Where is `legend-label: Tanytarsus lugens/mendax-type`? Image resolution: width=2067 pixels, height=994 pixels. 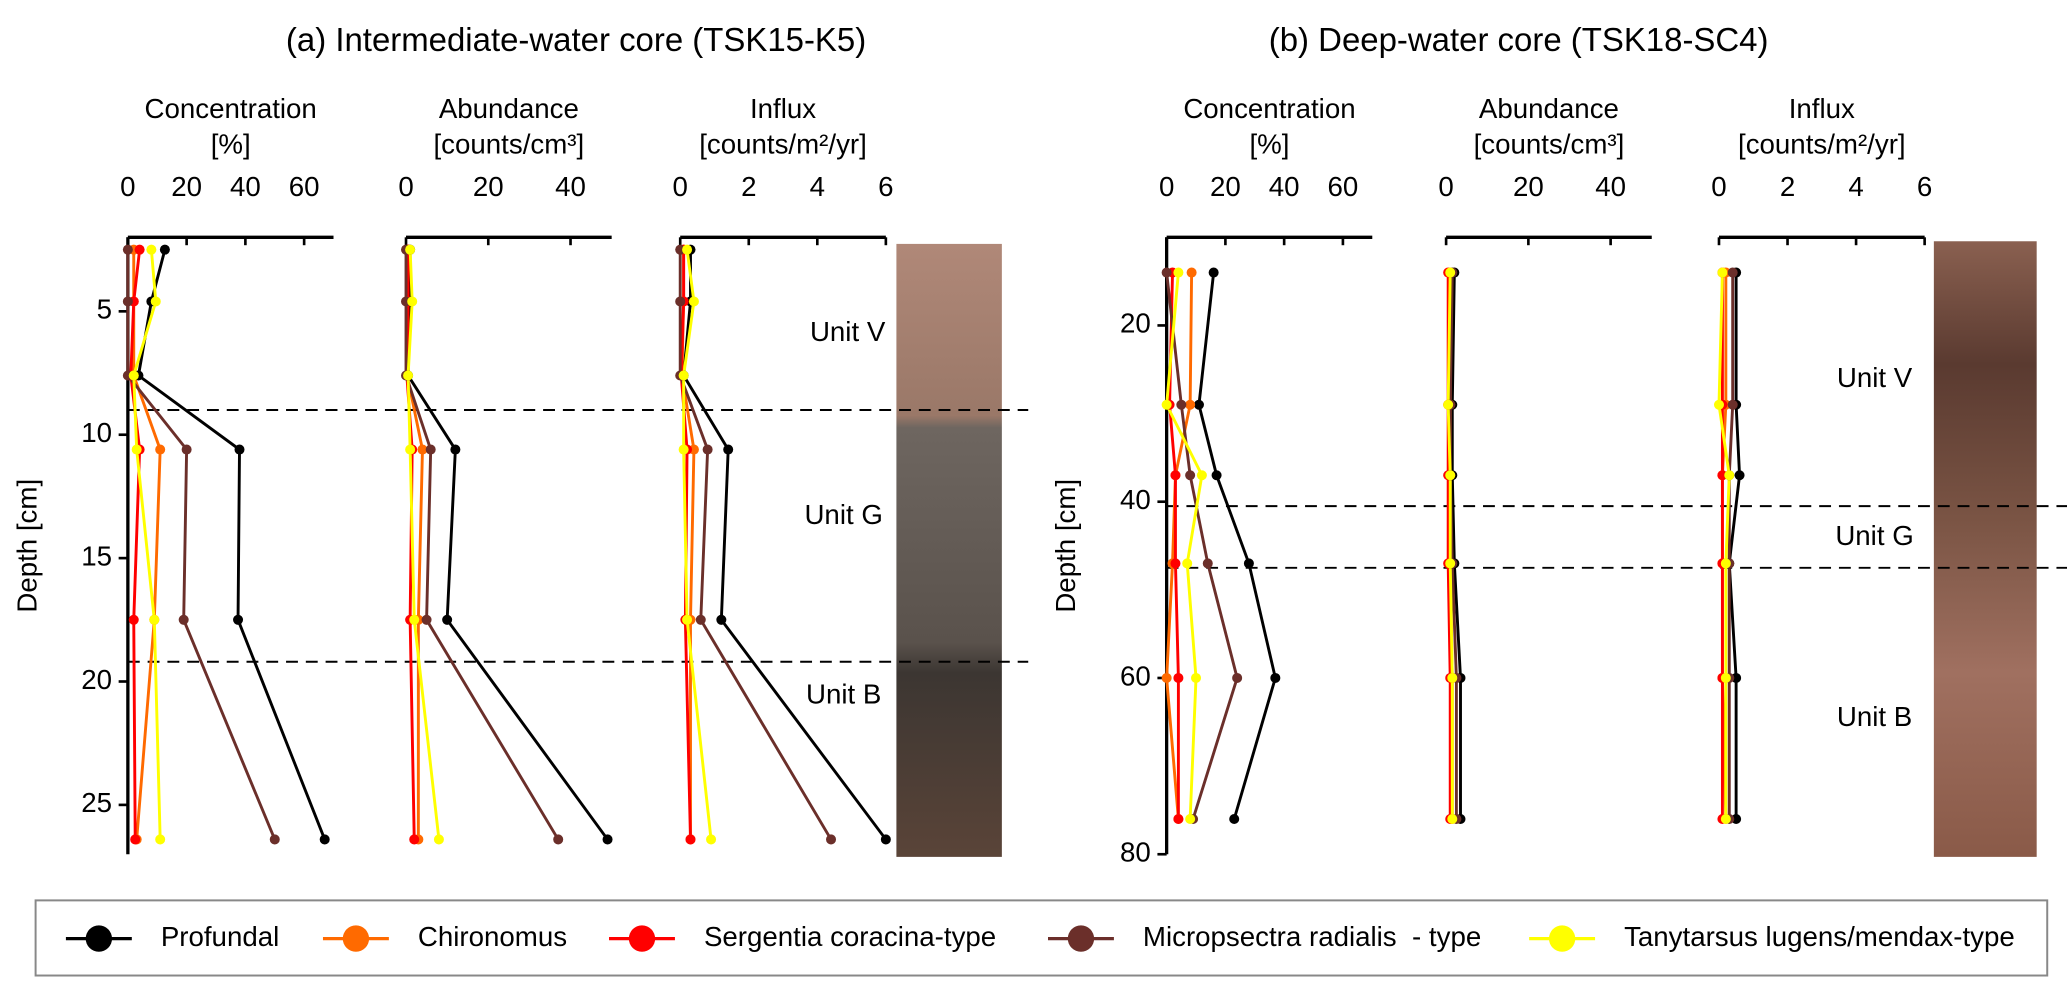 legend-label: Tanytarsus lugens/mendax-type is located at coordinates (1819, 936).